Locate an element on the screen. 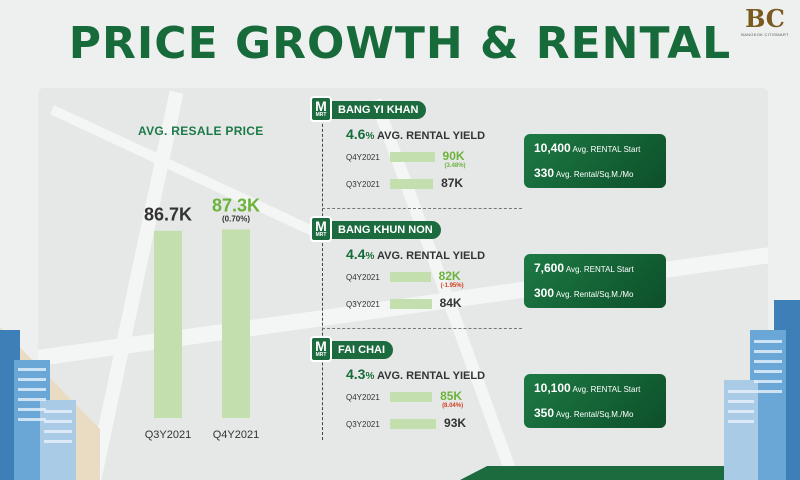 This screenshot has width=800, height=480. station-name: BANG KHUN NON is located at coordinates (384, 230).